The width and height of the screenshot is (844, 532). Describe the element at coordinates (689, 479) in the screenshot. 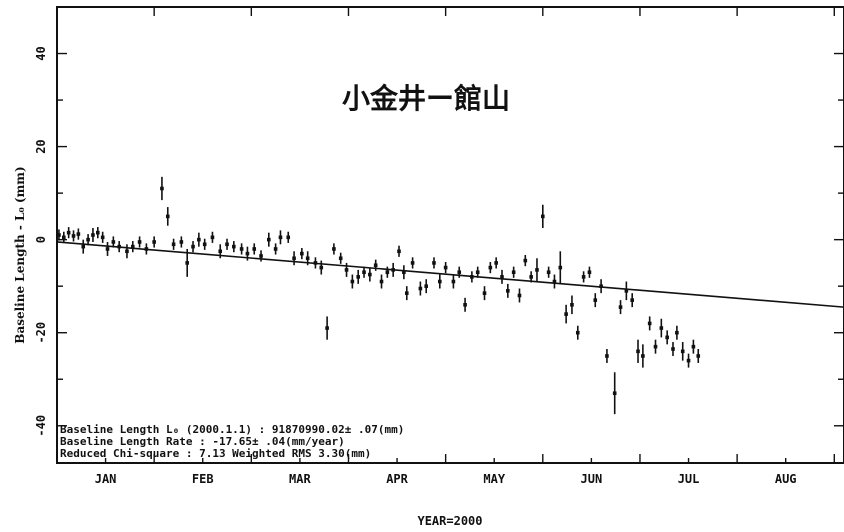

I see `x-tick-label: JUL` at that location.